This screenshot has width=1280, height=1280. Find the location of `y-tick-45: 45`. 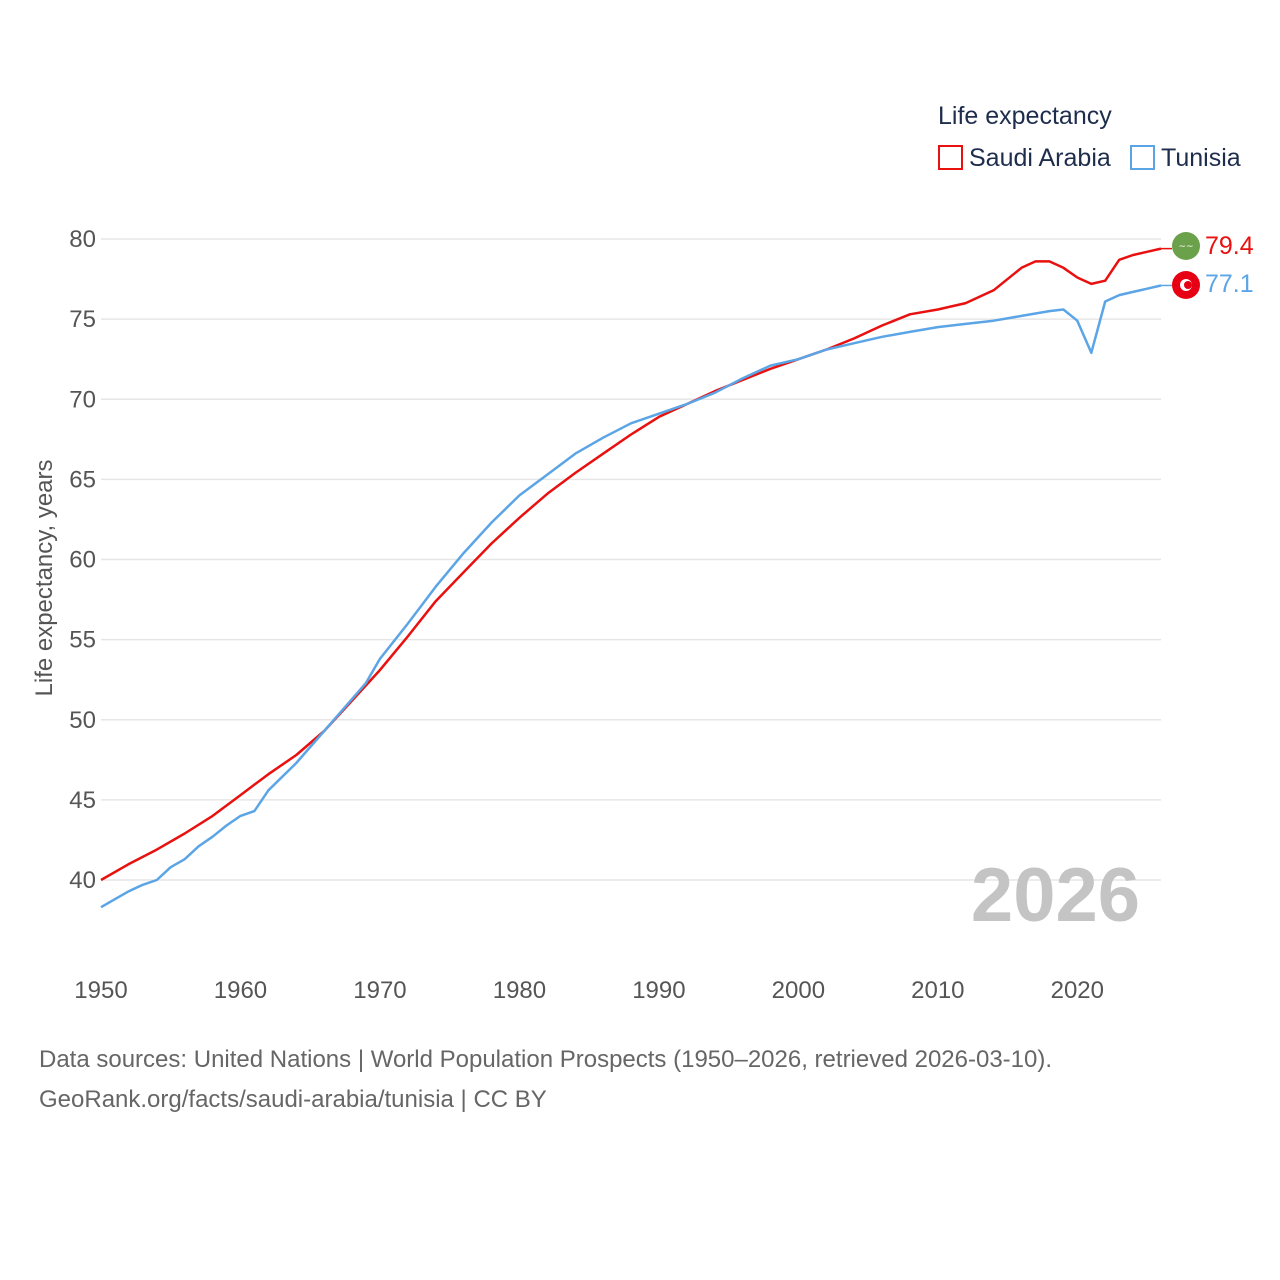

y-tick-45: 45 is located at coordinates (82, 800).